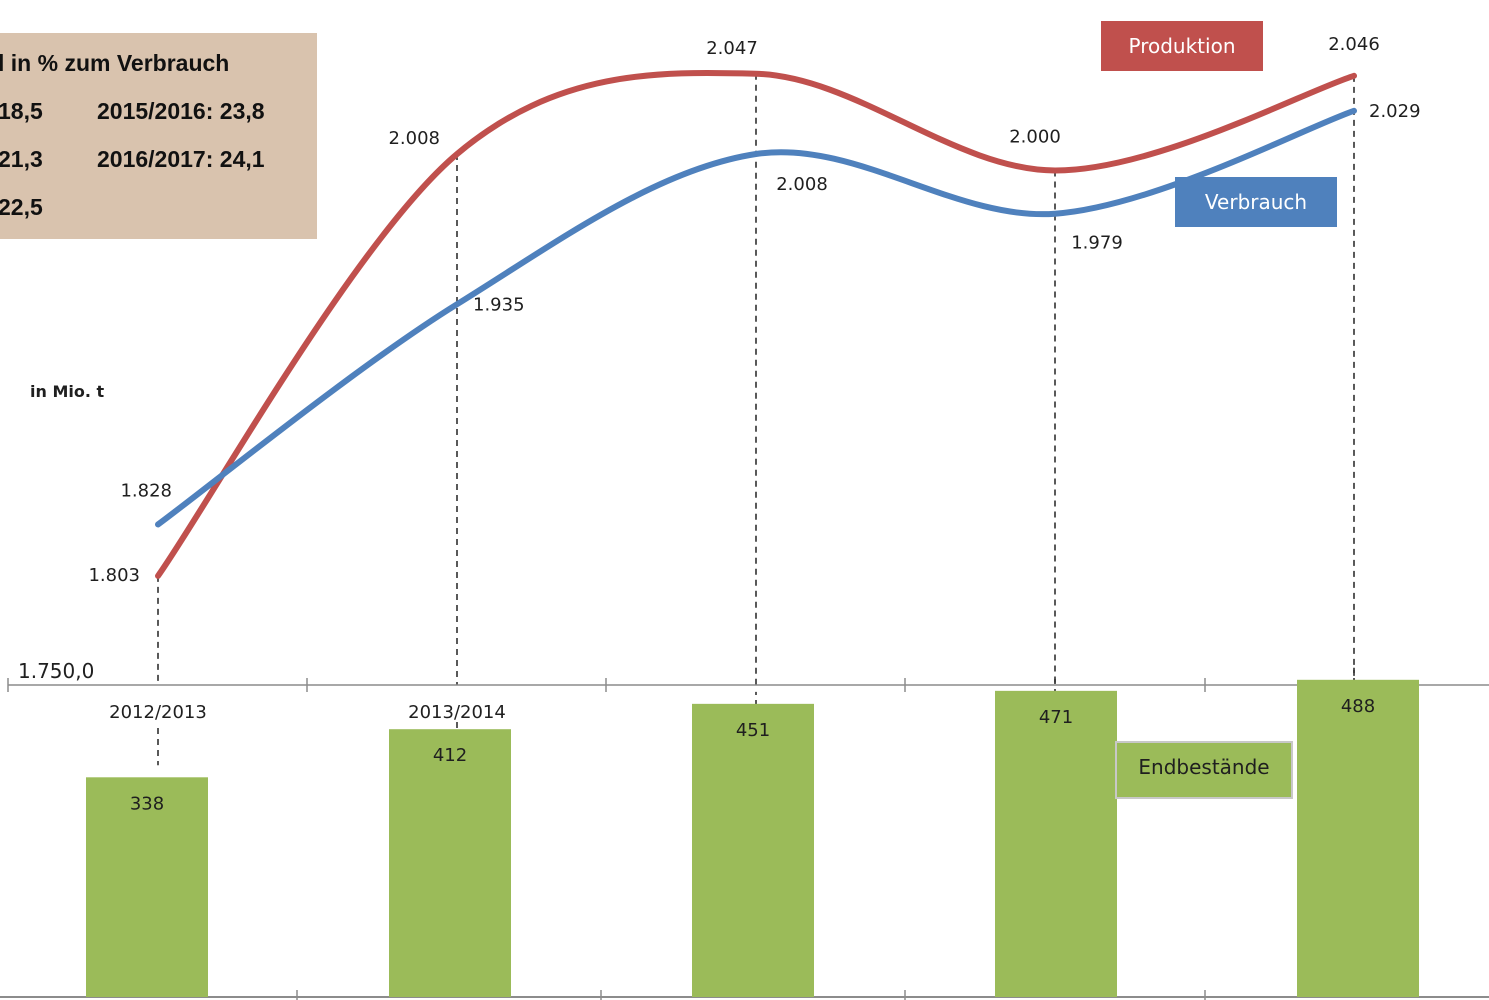 This screenshot has width=1489, height=1000. I want to click on svg-text: Verbrauch, so click(1256, 202).